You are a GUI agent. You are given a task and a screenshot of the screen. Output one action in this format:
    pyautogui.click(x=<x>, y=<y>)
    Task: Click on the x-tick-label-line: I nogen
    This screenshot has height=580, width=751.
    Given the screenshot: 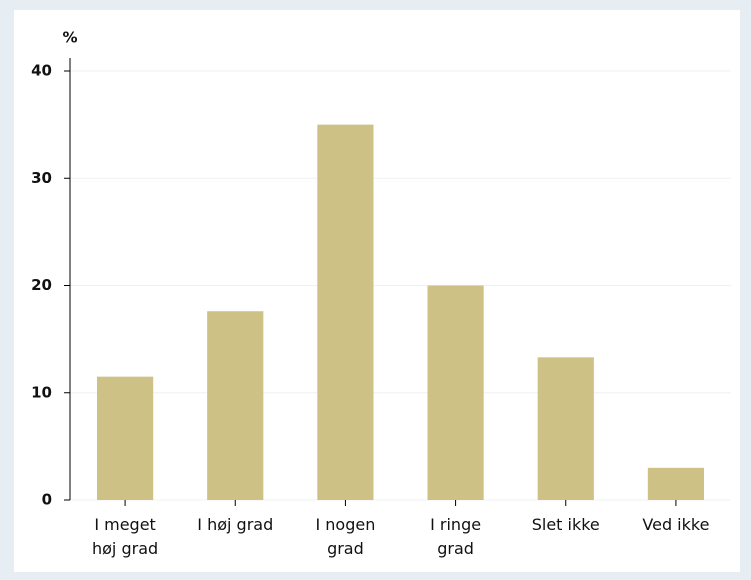 What is the action you would take?
    pyautogui.click(x=345, y=524)
    